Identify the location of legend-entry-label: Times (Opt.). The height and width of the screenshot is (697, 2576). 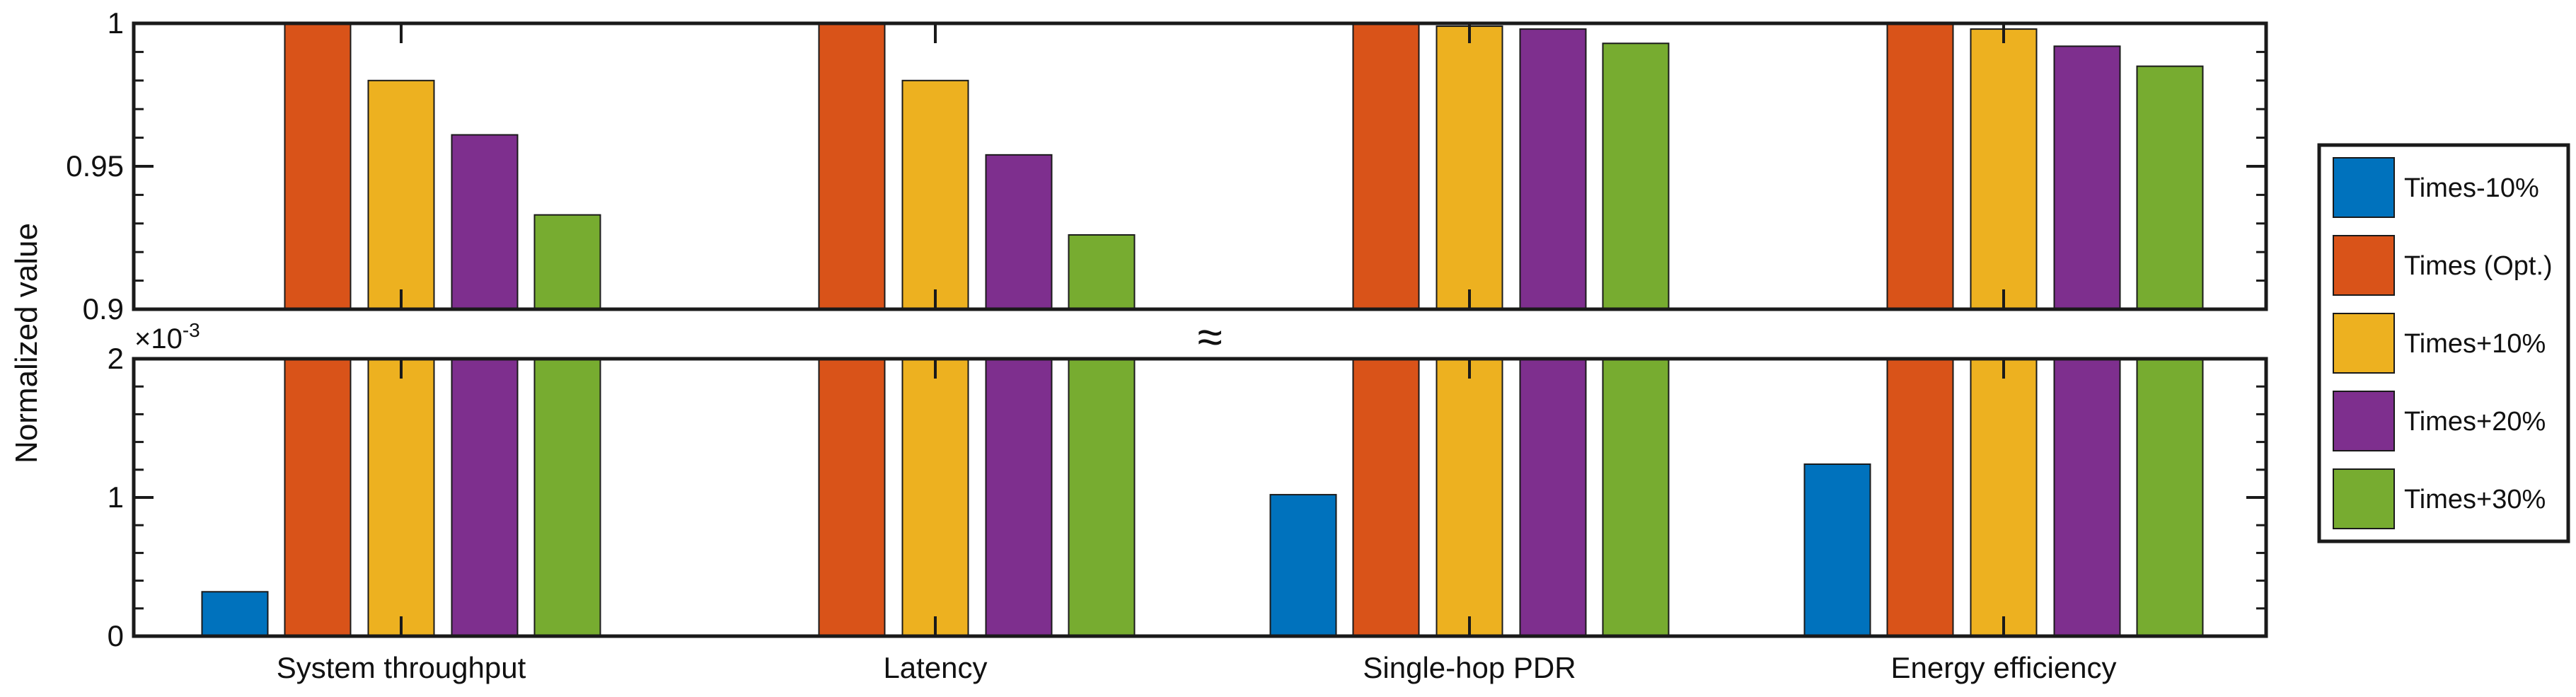
(2478, 266).